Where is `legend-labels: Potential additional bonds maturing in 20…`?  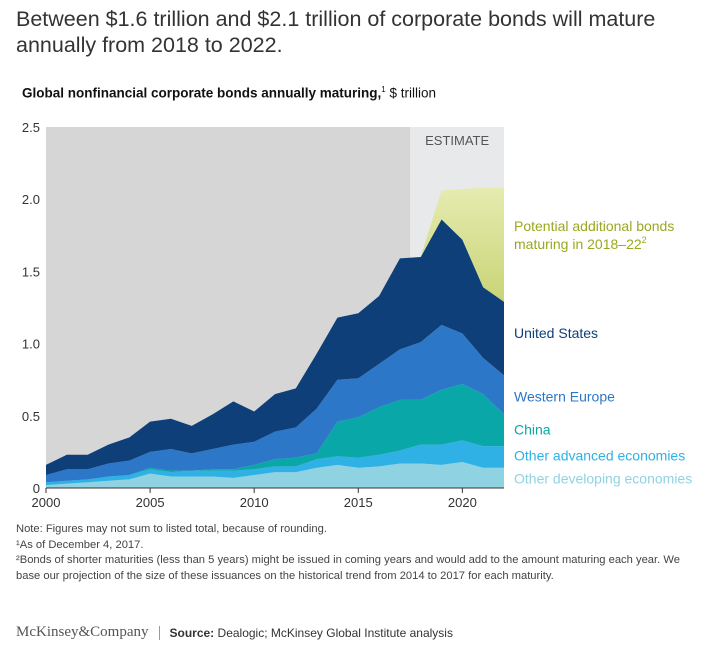 legend-labels: Potential additional bonds maturing in 20… is located at coordinates (603, 352).